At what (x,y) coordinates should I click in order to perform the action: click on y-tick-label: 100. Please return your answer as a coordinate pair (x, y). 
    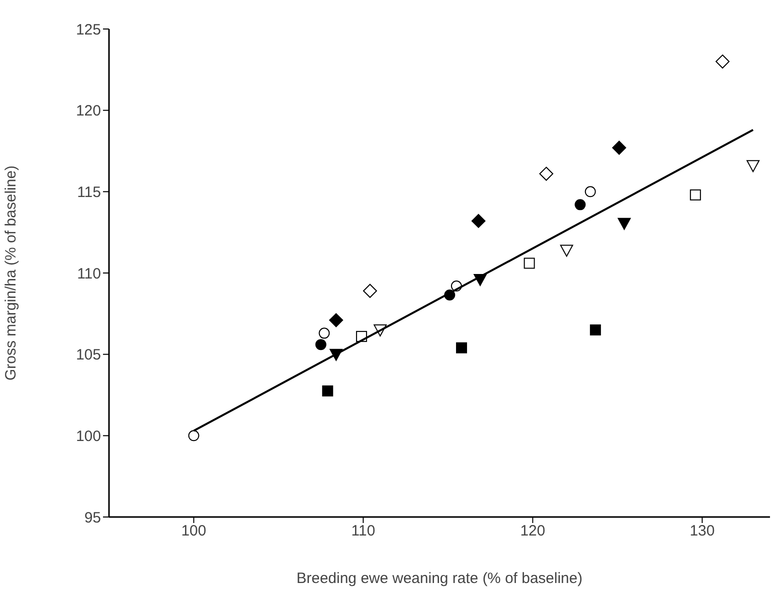
    Looking at the image, I should click on (88, 436).